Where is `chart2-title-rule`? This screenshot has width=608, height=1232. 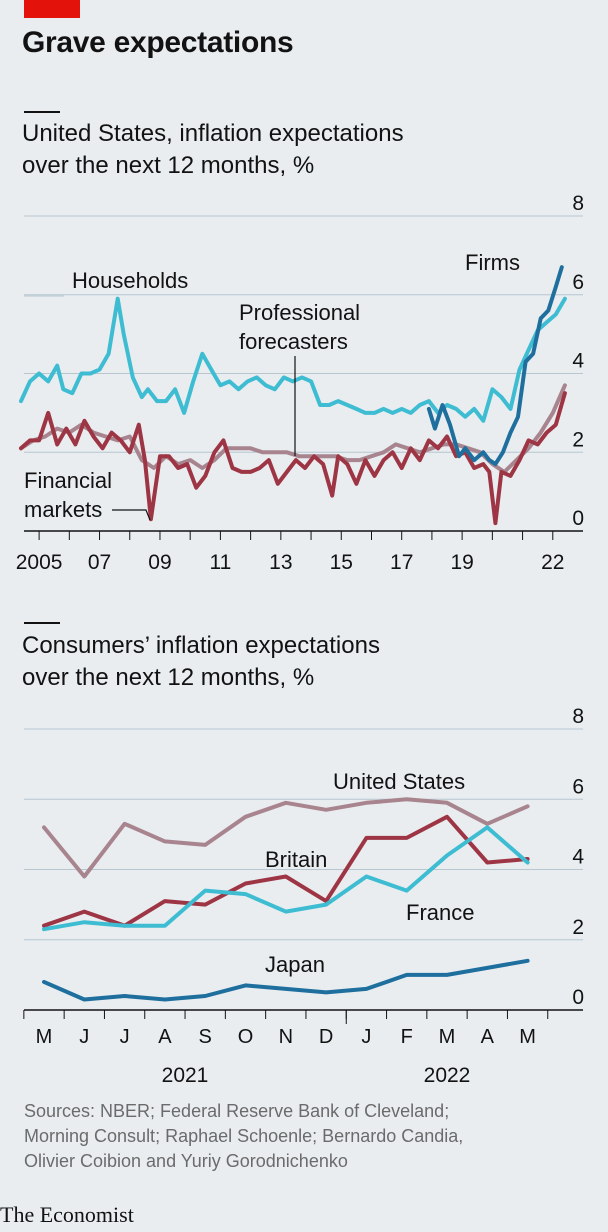 chart2-title-rule is located at coordinates (42, 623).